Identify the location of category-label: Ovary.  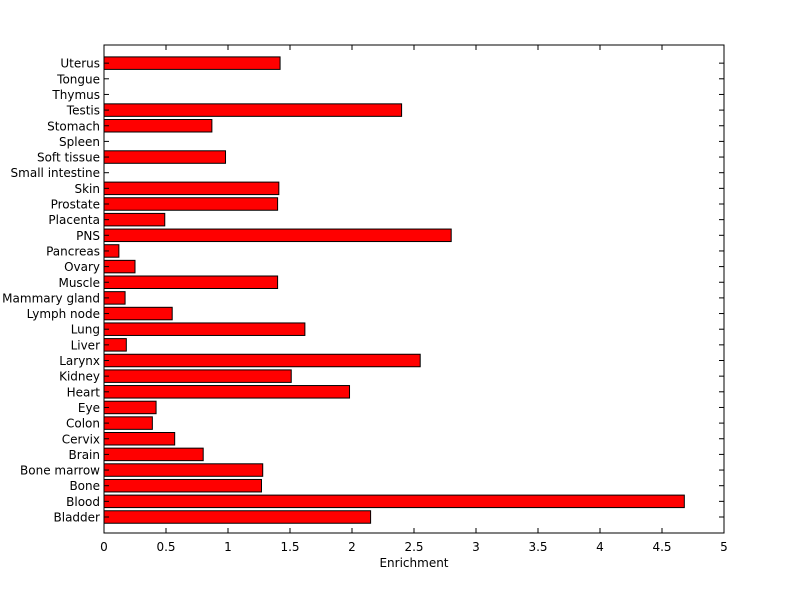
(82, 267).